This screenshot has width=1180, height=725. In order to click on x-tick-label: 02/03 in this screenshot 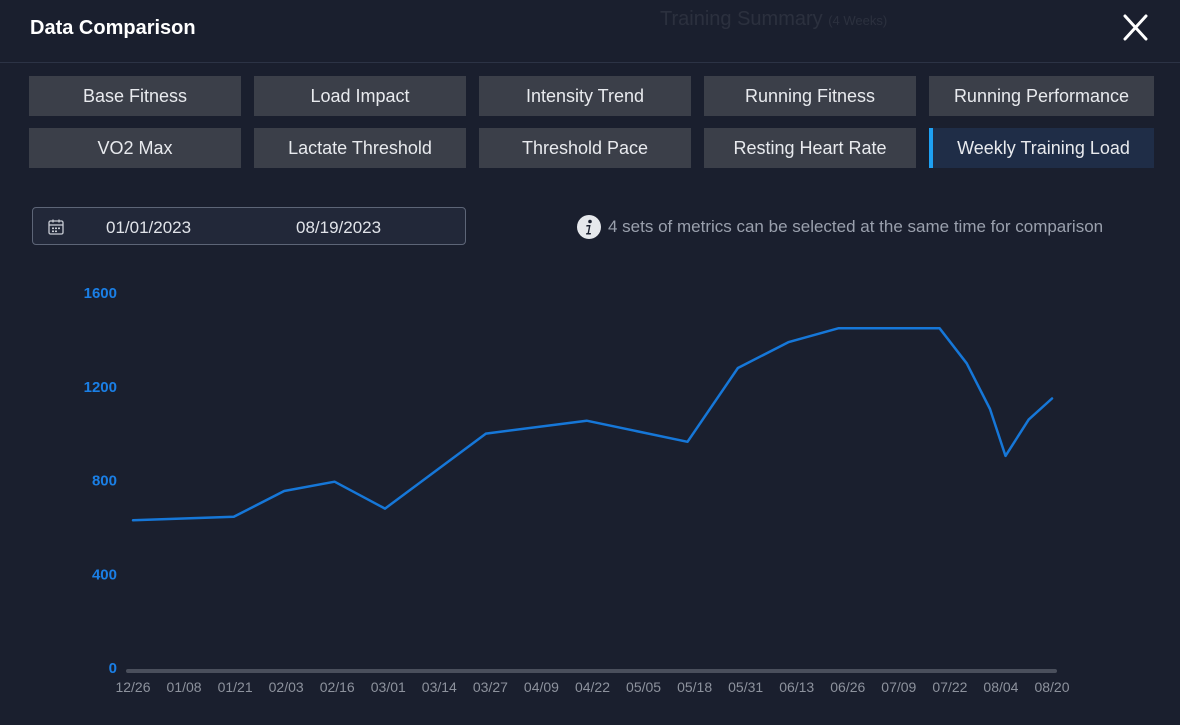, I will do `click(286, 687)`.